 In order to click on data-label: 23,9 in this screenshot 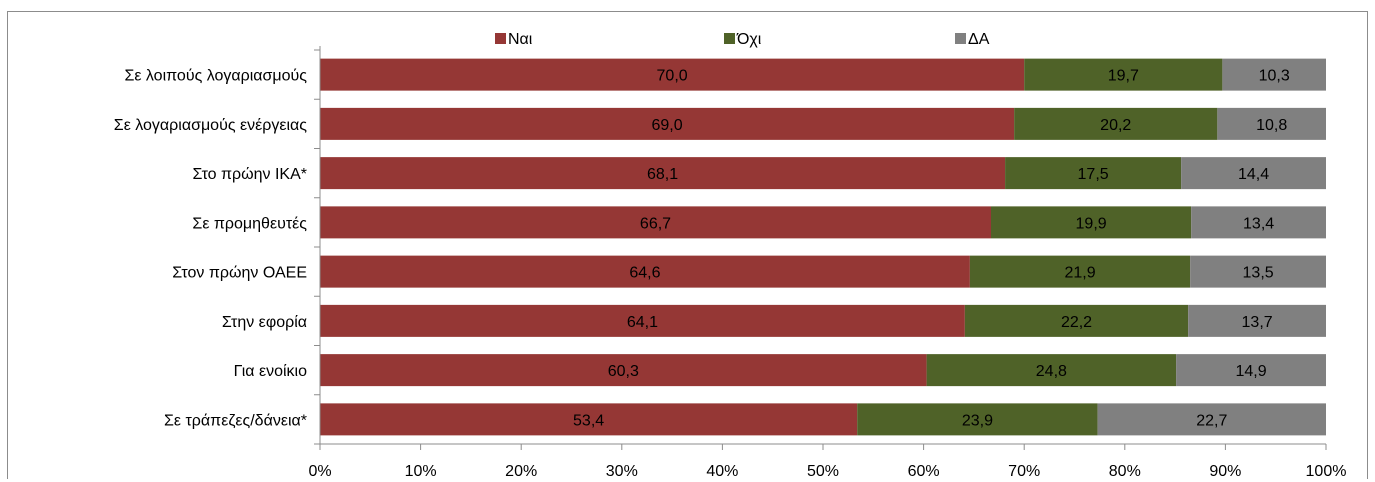, I will do `click(977, 420)`.